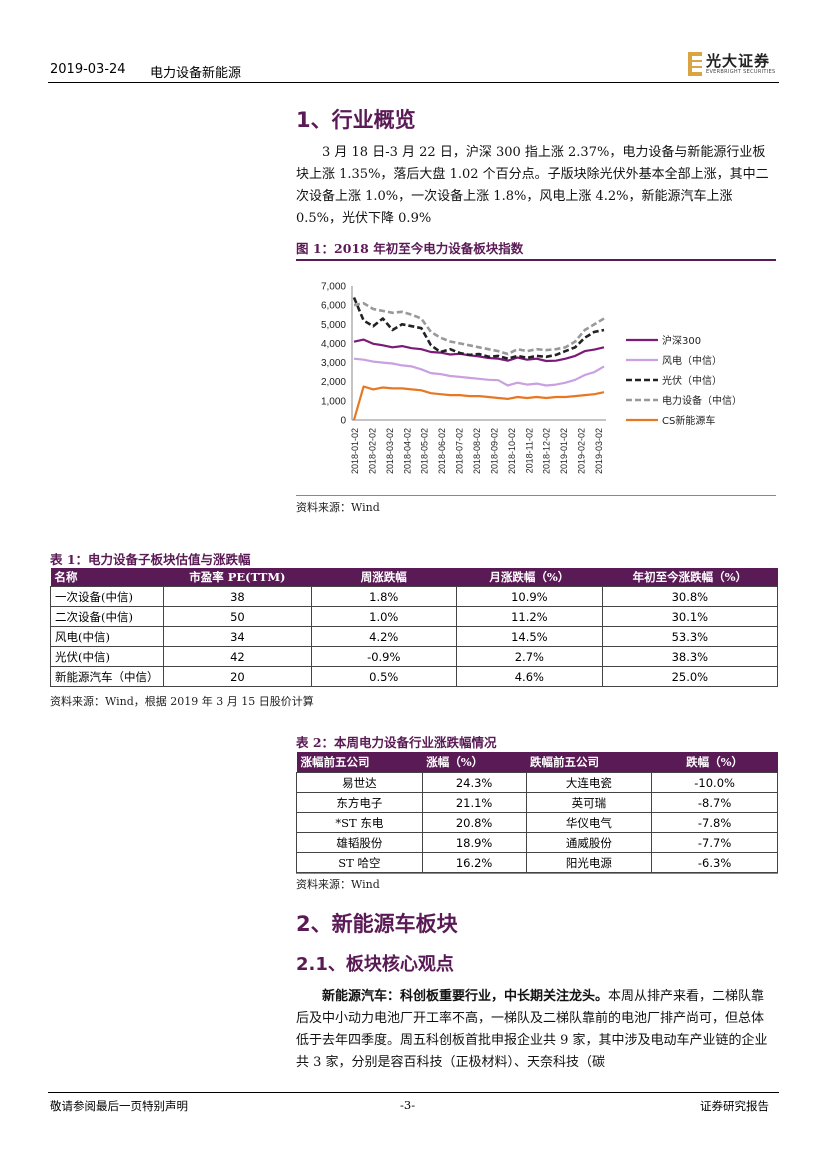 The image size is (827, 1169). I want to click on table-cell: 24.3%, so click(474, 782).